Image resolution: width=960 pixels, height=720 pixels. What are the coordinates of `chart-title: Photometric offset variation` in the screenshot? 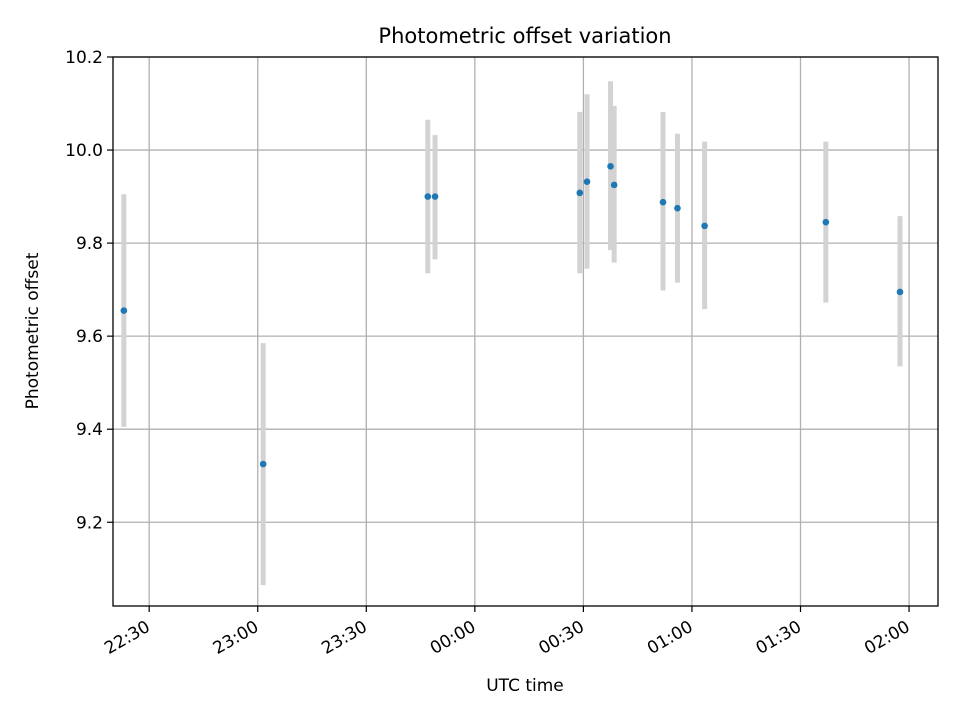 It's located at (524, 36).